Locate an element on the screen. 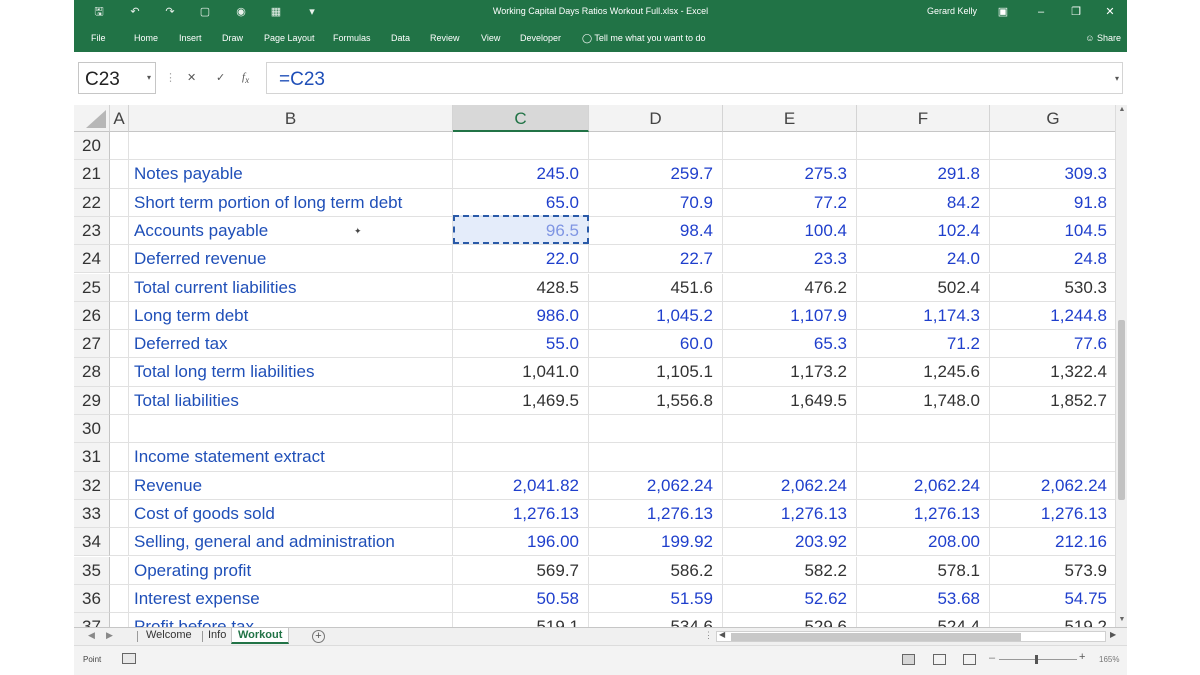 The height and width of the screenshot is (675, 1200). row-header: 36 is located at coordinates (92, 599).